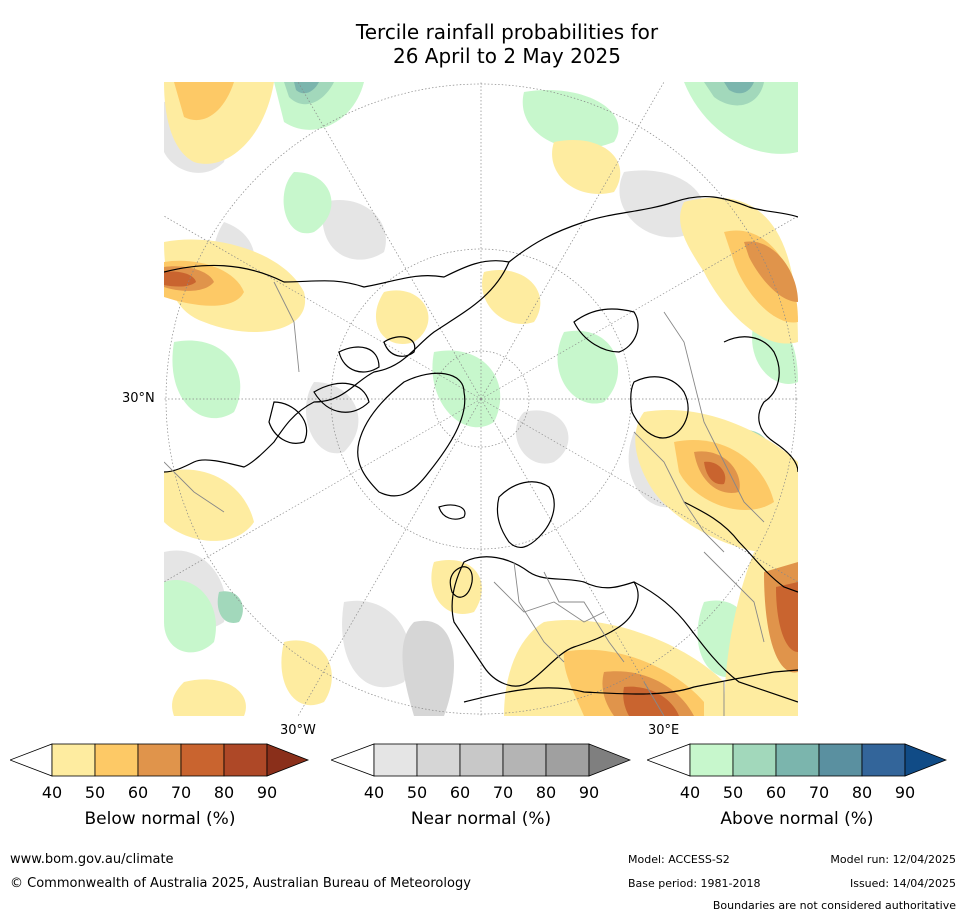  I want to click on website-link: www.bom.gov.au/climate, so click(92, 859).